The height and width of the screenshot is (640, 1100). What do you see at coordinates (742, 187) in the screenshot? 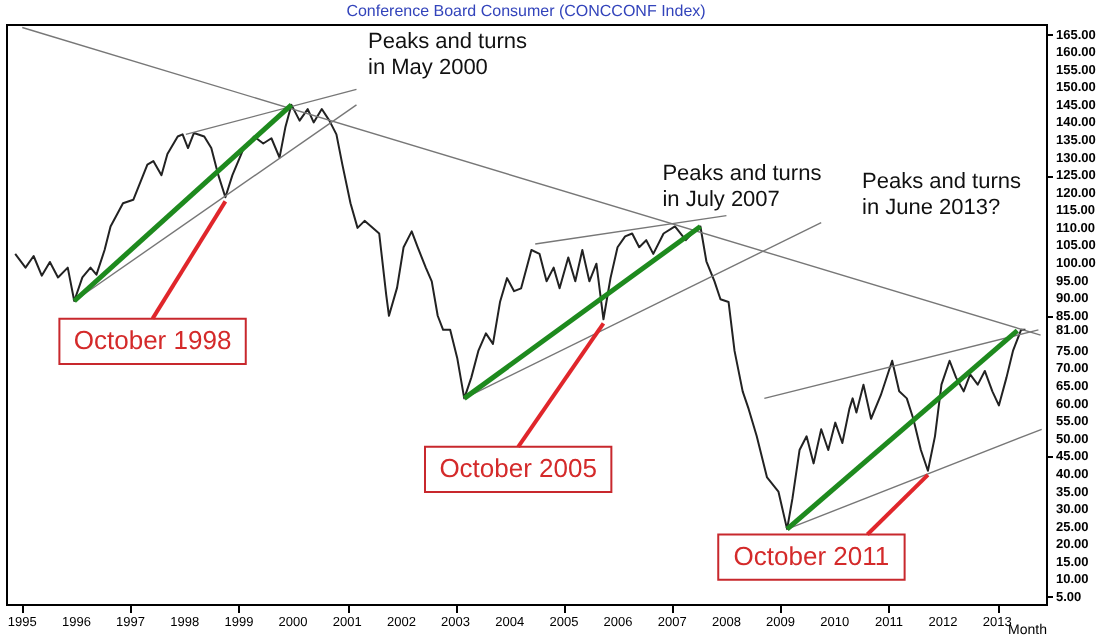
I see `annotation: Peaks and turns in July 2007` at bounding box center [742, 187].